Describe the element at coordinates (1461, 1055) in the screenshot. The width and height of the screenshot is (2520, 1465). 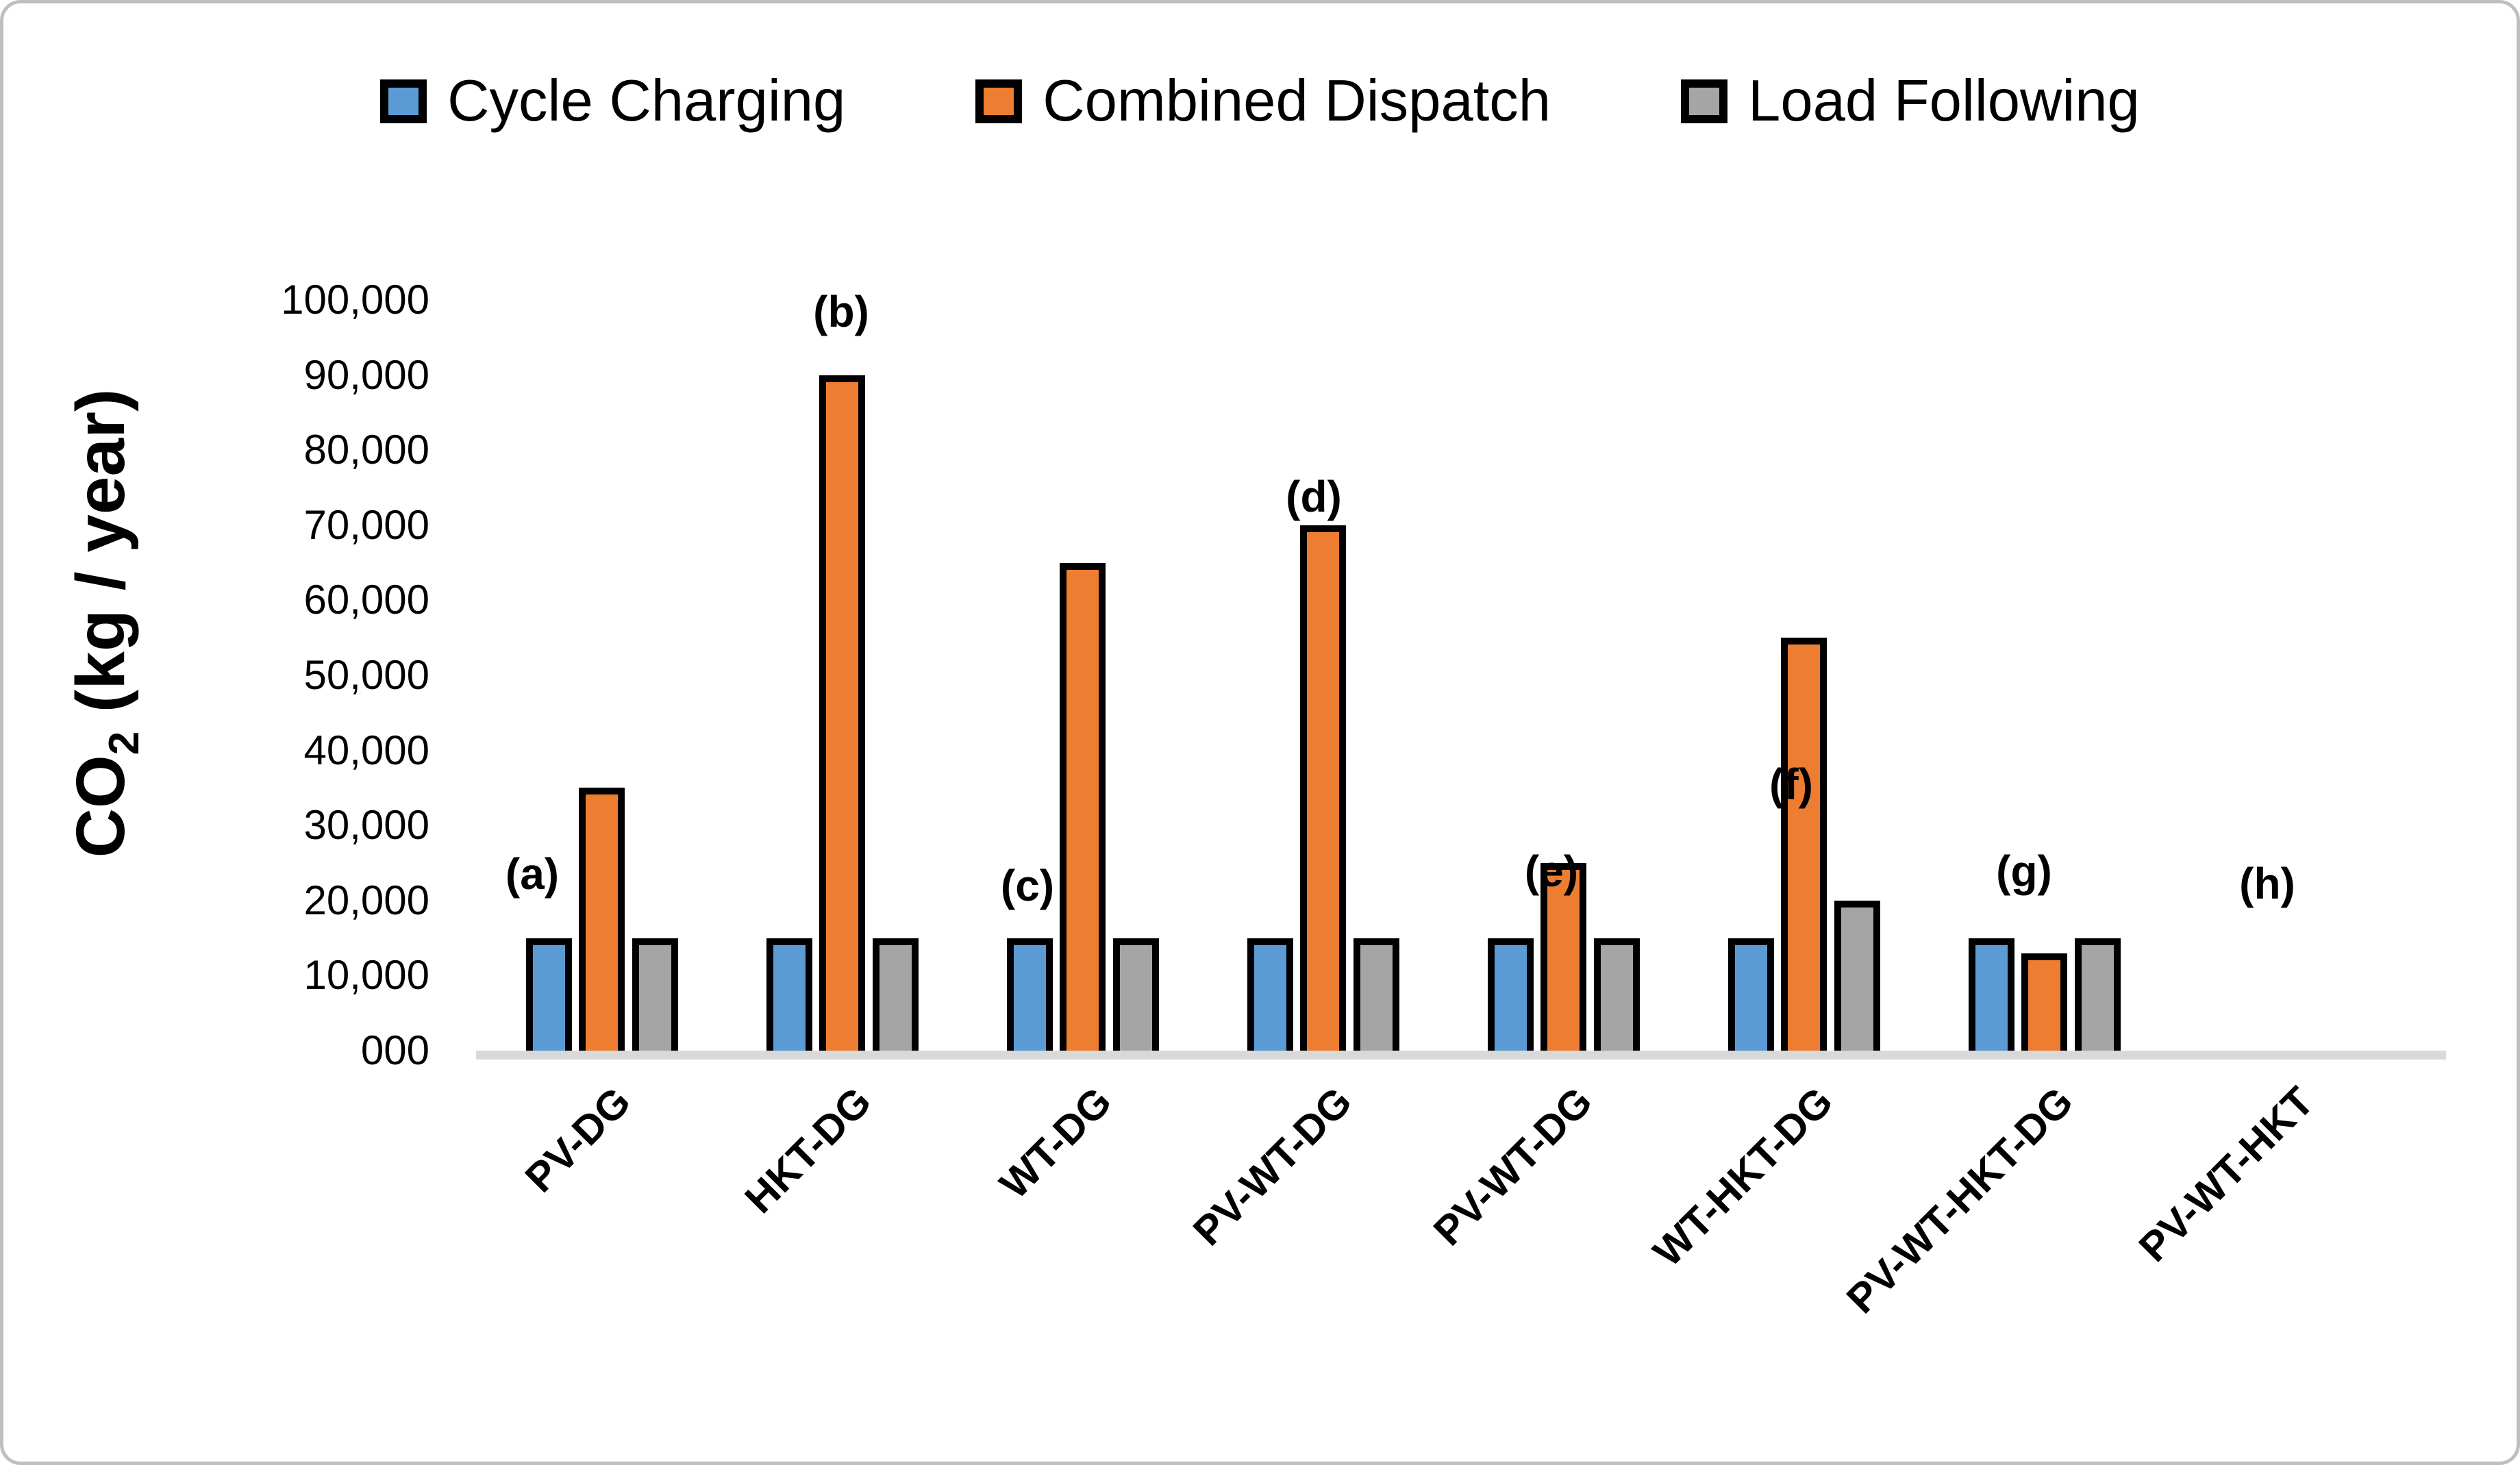
I see `x-axis-line` at that location.